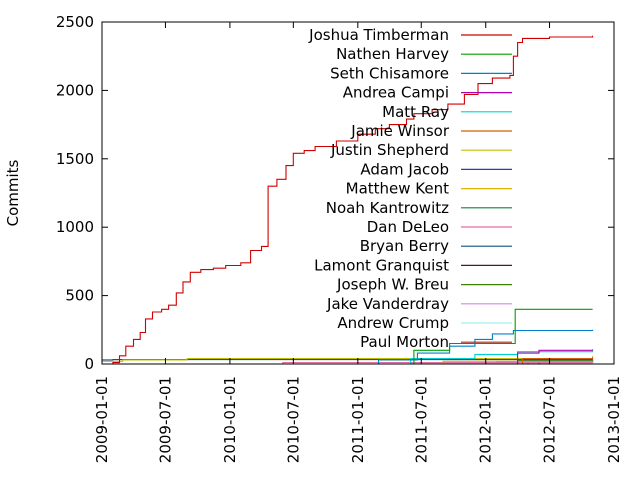 The width and height of the screenshot is (640, 480). I want to click on y-tick-label-4: 2000, so click(75, 90).